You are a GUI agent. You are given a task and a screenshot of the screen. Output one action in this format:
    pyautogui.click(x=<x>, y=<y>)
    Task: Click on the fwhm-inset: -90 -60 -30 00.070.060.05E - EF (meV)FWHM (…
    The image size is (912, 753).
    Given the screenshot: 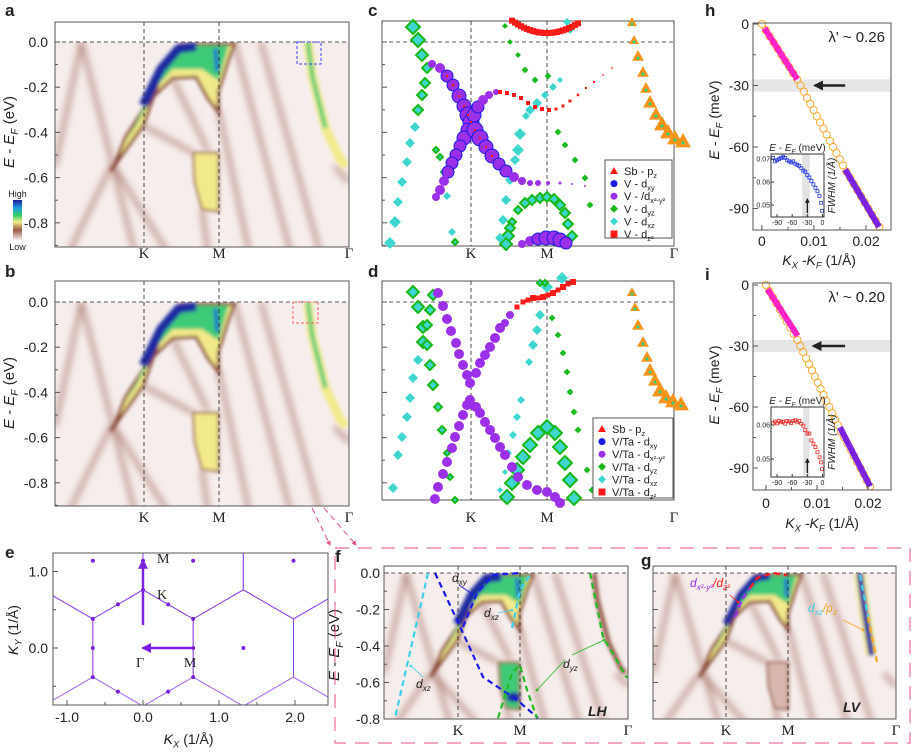 What is the action you would take?
    pyautogui.click(x=797, y=185)
    